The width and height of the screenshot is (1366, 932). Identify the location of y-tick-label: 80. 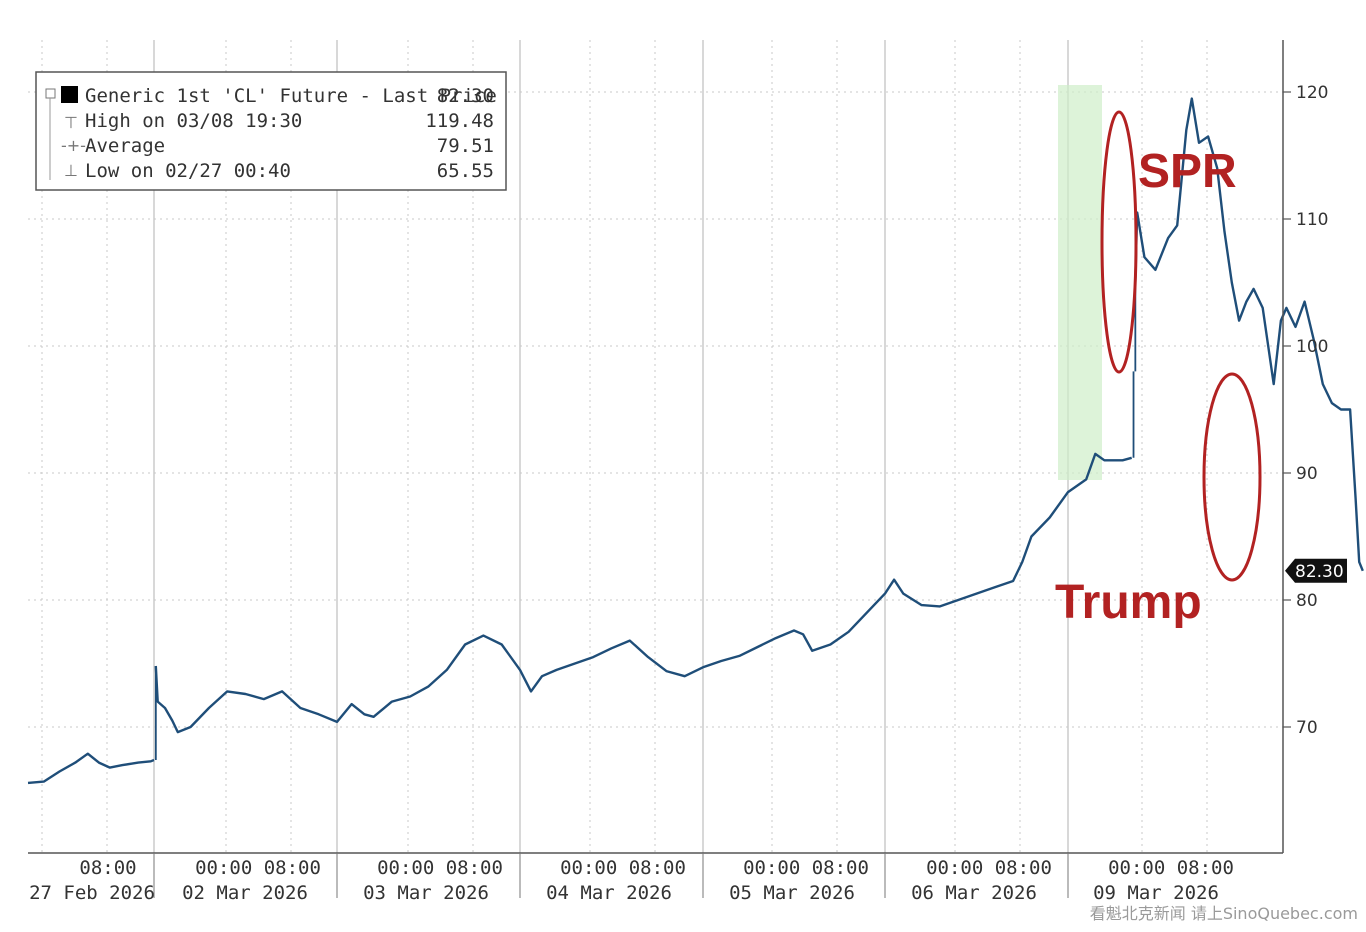
(1307, 601).